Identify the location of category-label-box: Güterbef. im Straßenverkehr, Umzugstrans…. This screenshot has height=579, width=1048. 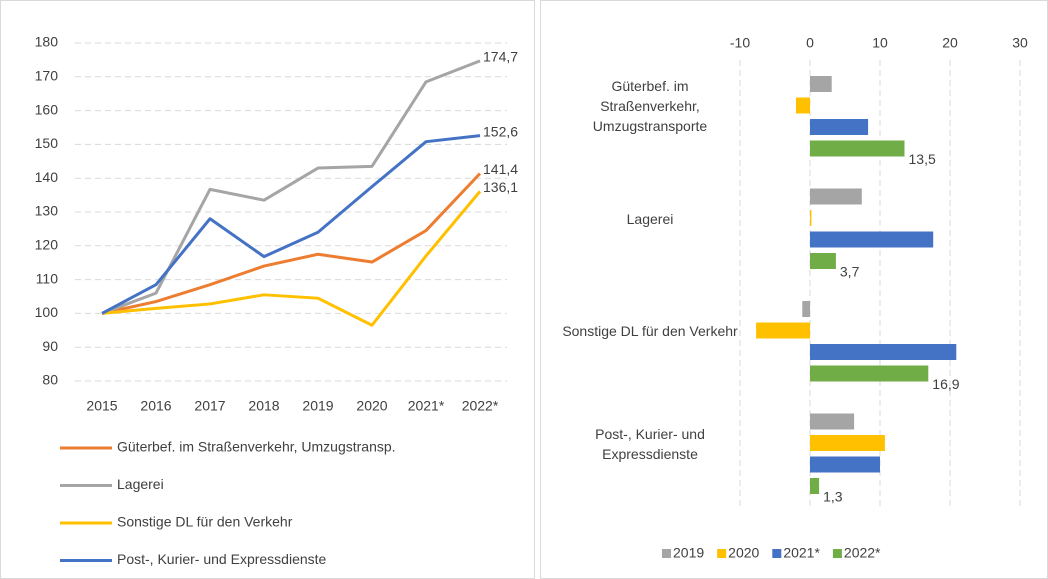
(650, 106).